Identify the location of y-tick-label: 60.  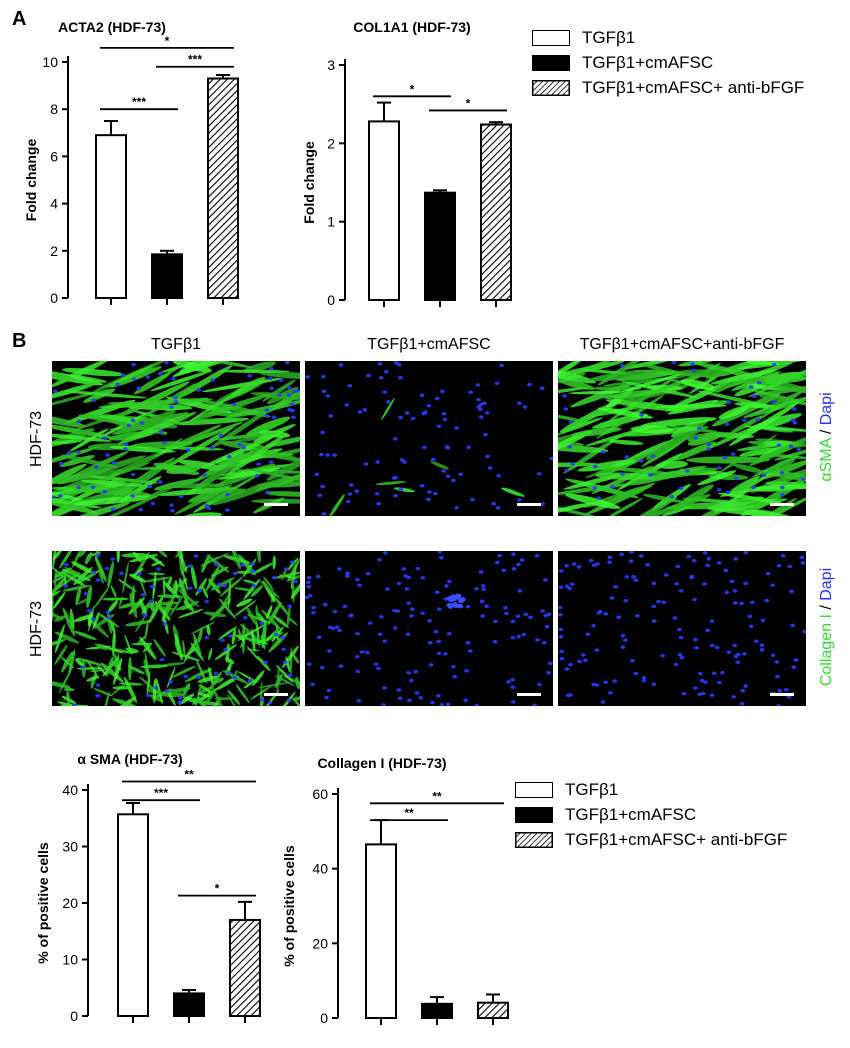
(320, 794).